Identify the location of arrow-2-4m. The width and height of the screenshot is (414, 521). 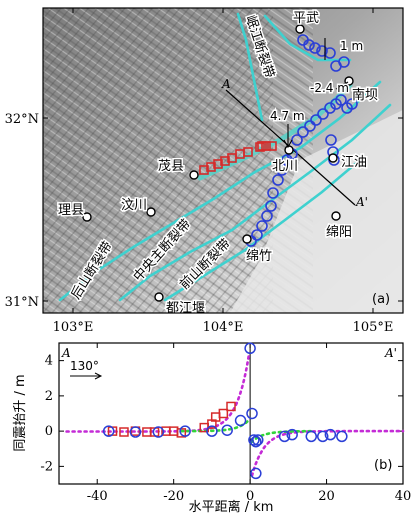
(342, 85).